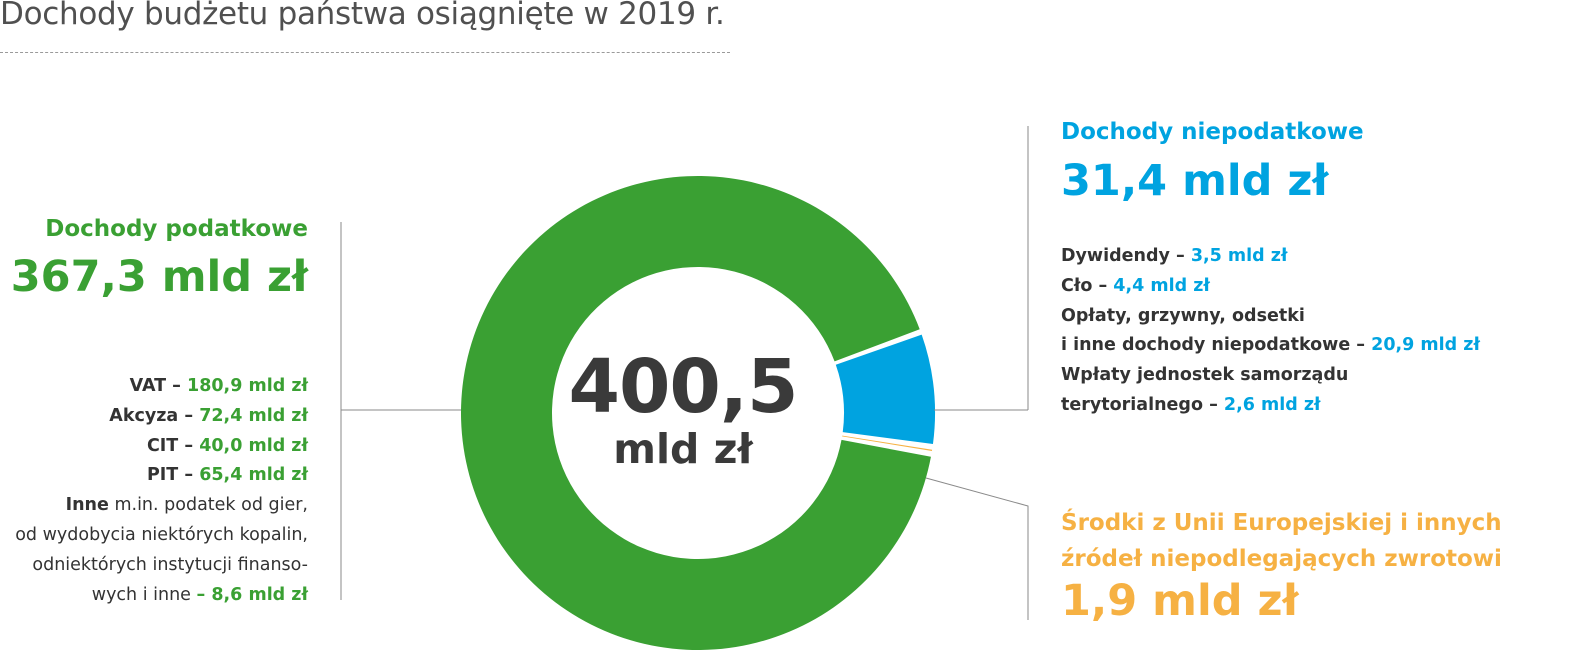  What do you see at coordinates (1183, 315) in the screenshot?
I see `nontax-item-text: Opłaty, grzywny, odsetki` at bounding box center [1183, 315].